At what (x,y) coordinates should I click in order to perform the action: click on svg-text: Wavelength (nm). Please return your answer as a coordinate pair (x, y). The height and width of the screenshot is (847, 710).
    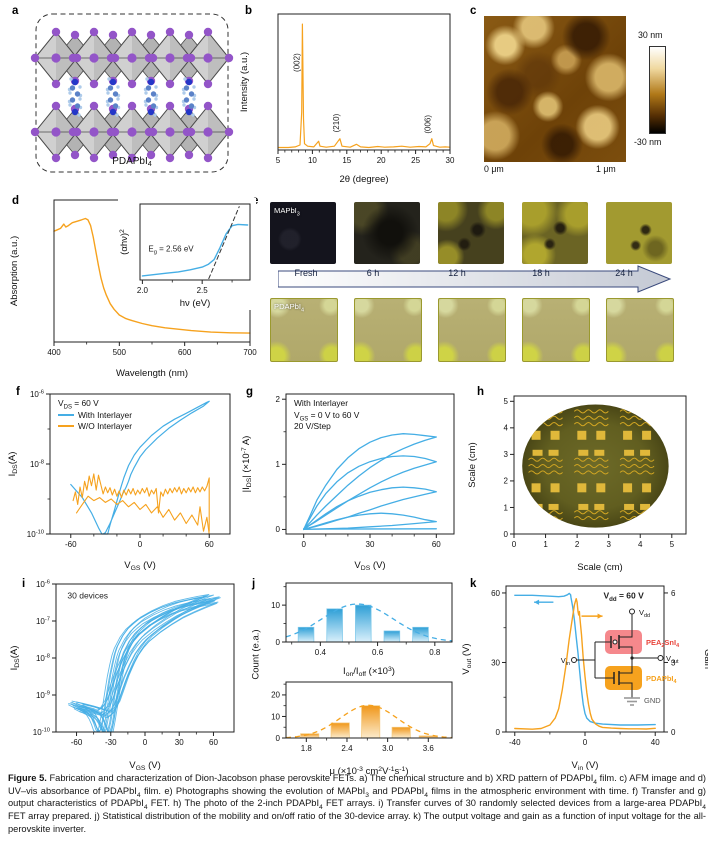
    Looking at the image, I should click on (152, 373).